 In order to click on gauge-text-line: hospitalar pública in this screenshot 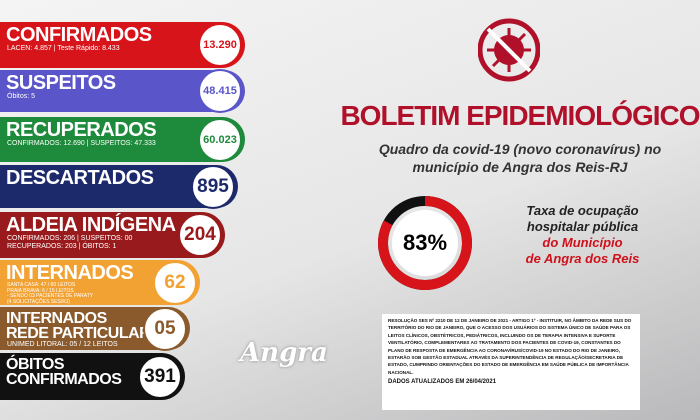, I will do `click(582, 226)`.